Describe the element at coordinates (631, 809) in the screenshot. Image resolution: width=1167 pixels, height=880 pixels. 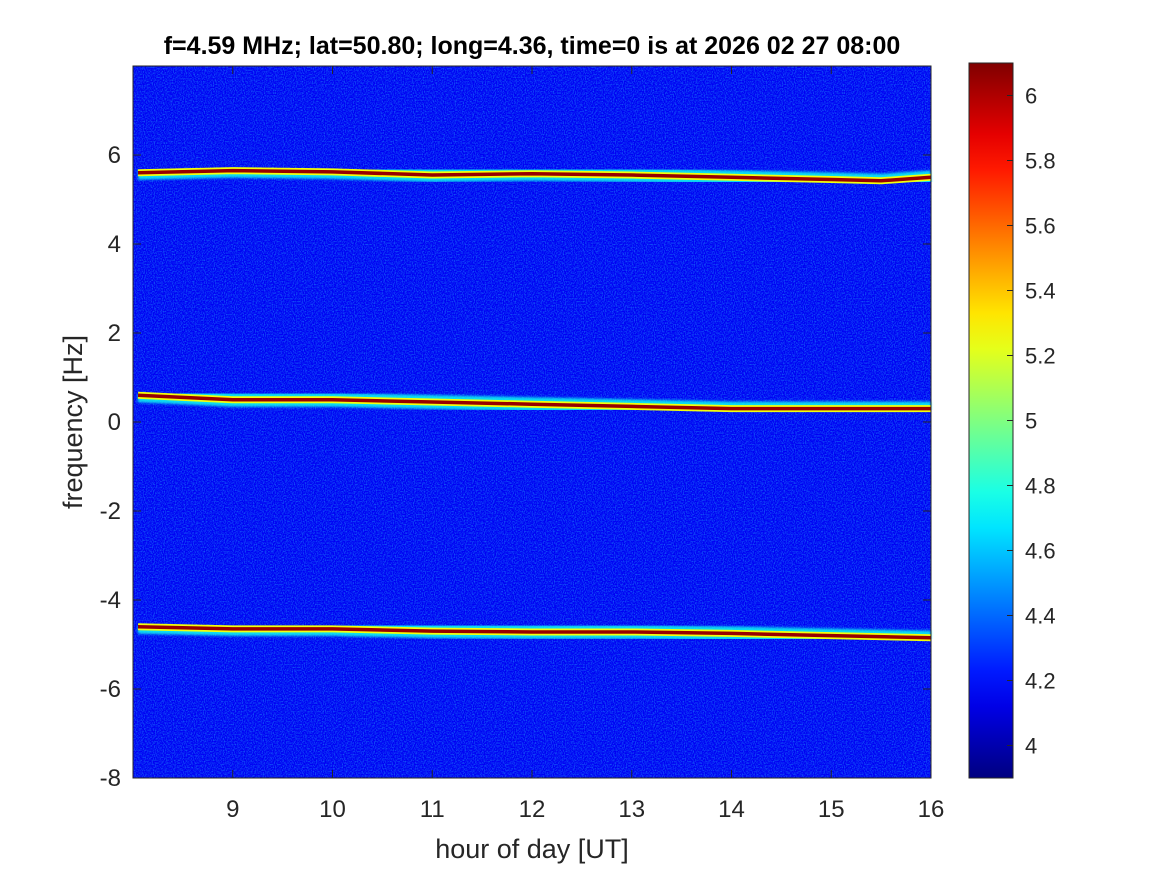
I see `x-tick-label: 13` at that location.